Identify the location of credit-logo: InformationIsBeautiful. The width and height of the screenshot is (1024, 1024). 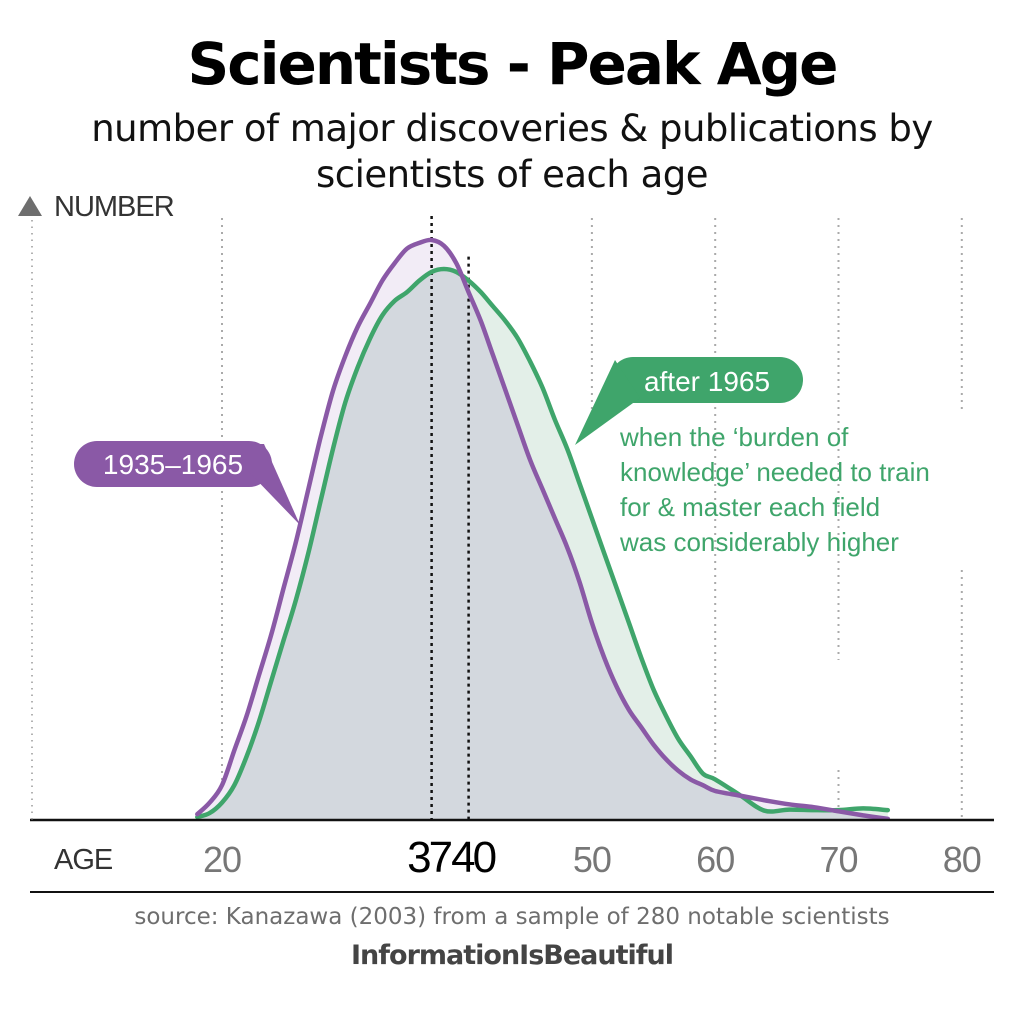
(512, 955).